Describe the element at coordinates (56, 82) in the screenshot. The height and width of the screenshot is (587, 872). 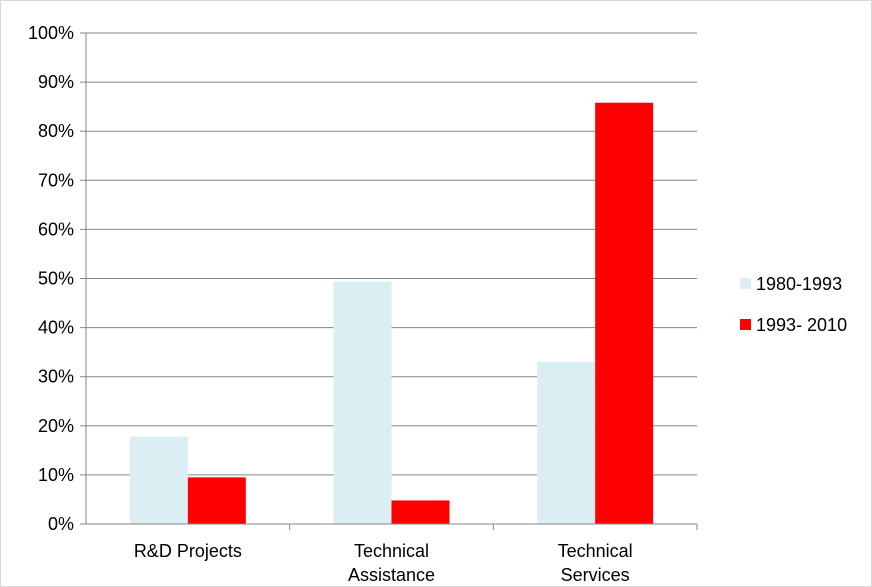
I see `y-tick-label: 90%` at that location.